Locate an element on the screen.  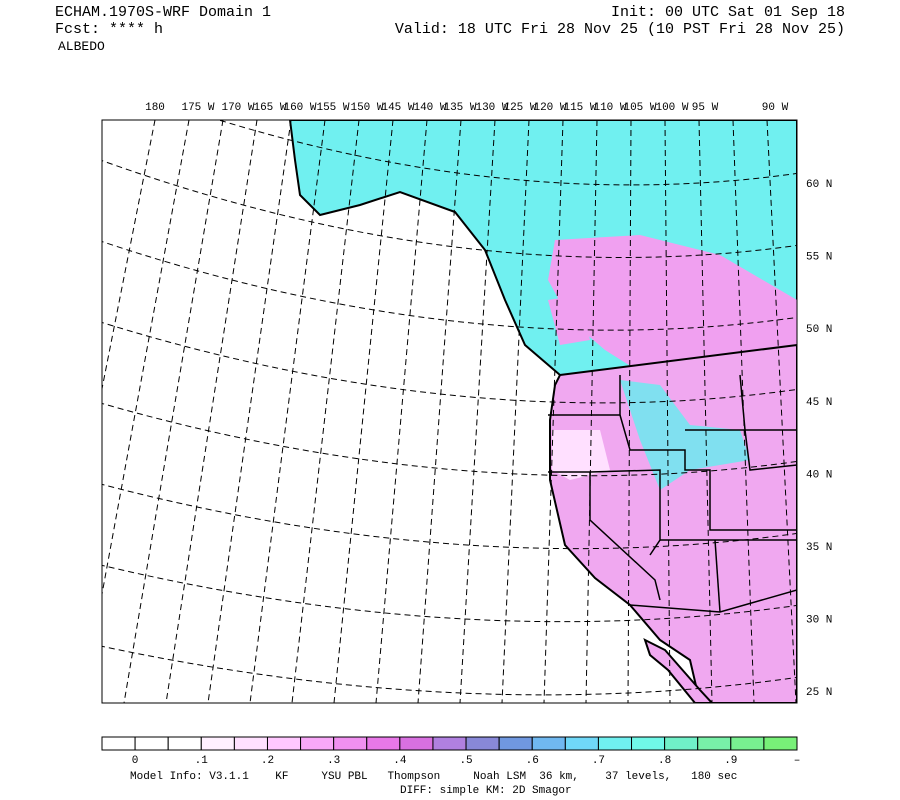
lon-label: 150 W is located at coordinates (366, 108).